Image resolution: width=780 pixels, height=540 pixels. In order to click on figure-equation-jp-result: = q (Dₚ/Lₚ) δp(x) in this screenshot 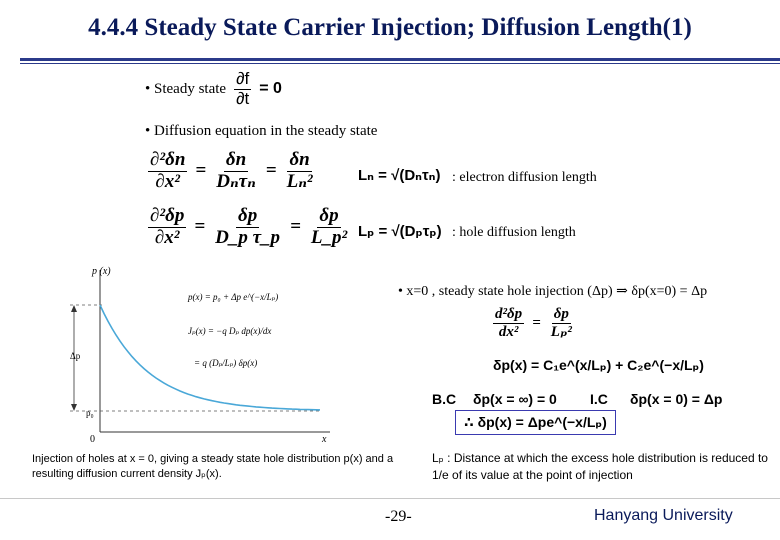, I will do `click(225, 363)`.